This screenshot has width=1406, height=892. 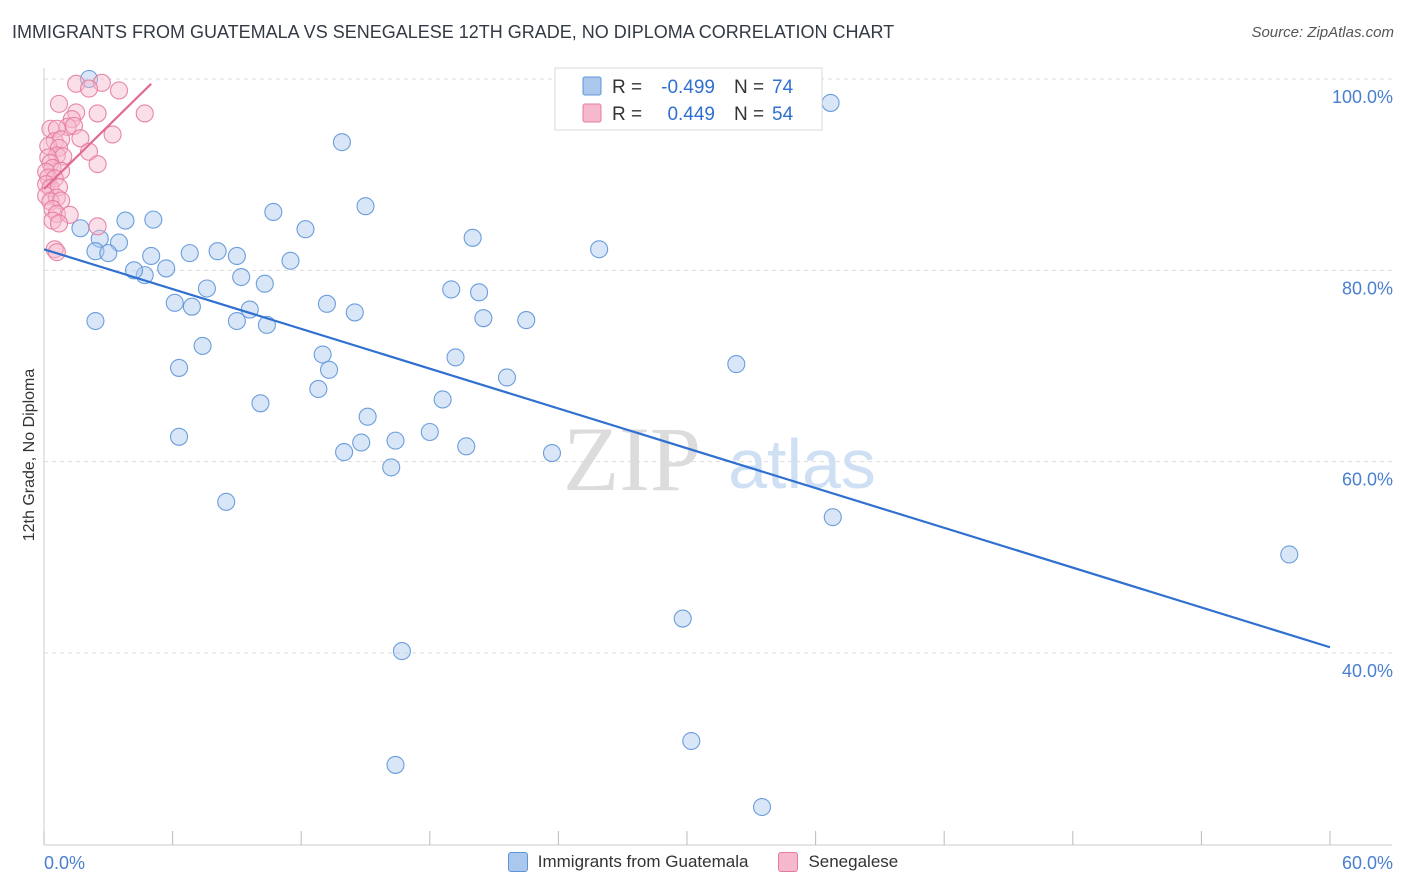 What do you see at coordinates (1362, 97) in the screenshot?
I see `y-tick-label: 100.0%` at bounding box center [1362, 97].